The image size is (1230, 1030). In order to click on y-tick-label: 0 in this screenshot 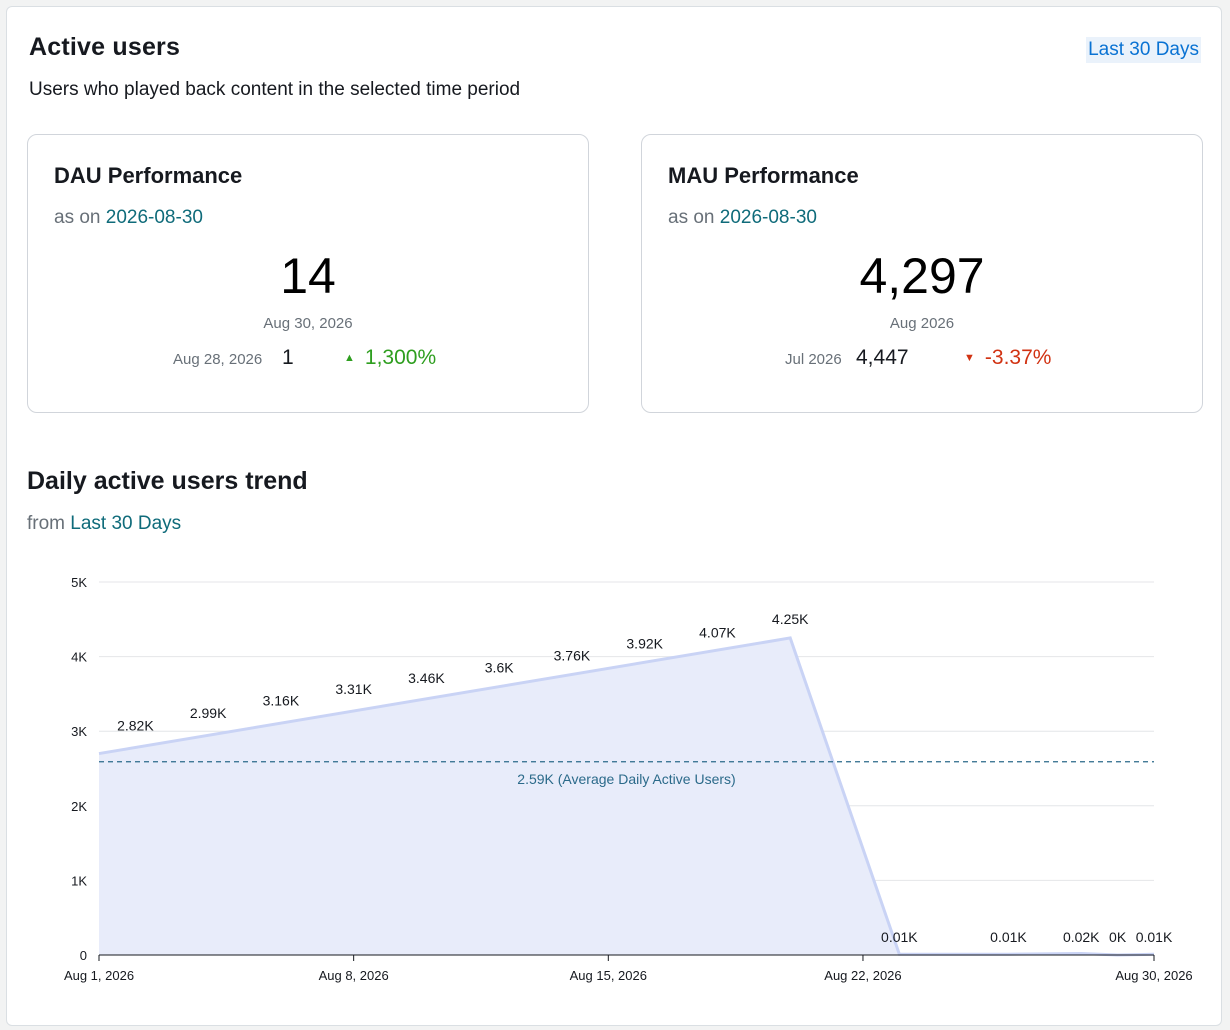, I will do `click(83, 955)`.